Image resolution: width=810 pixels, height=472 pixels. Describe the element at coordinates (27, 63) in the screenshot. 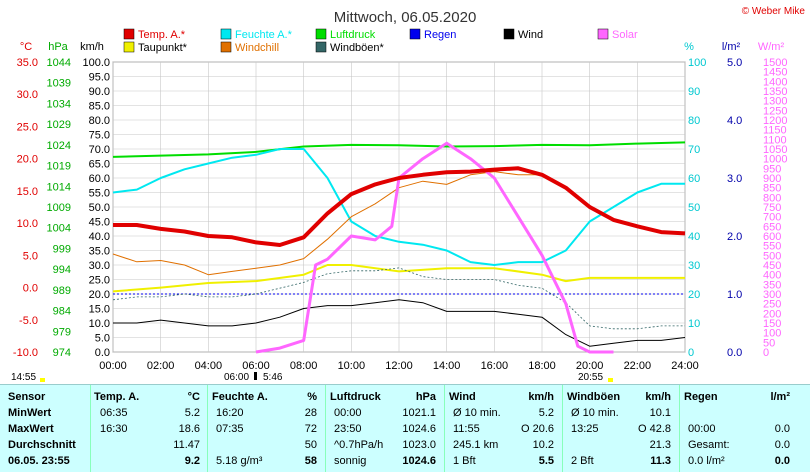

I see `tick-temp: 35.0` at that location.